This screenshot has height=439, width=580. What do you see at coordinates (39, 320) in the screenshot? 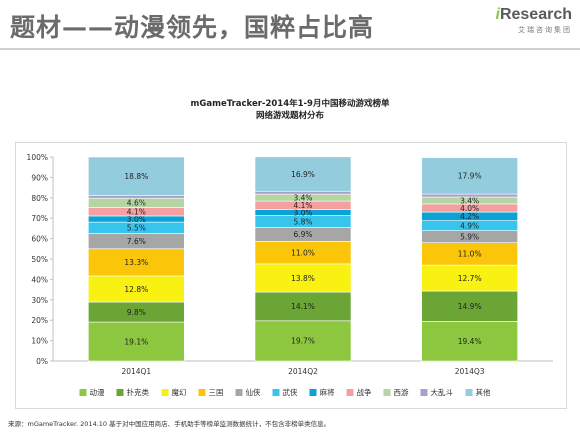
I see `y-tick-label: 20%` at bounding box center [39, 320].